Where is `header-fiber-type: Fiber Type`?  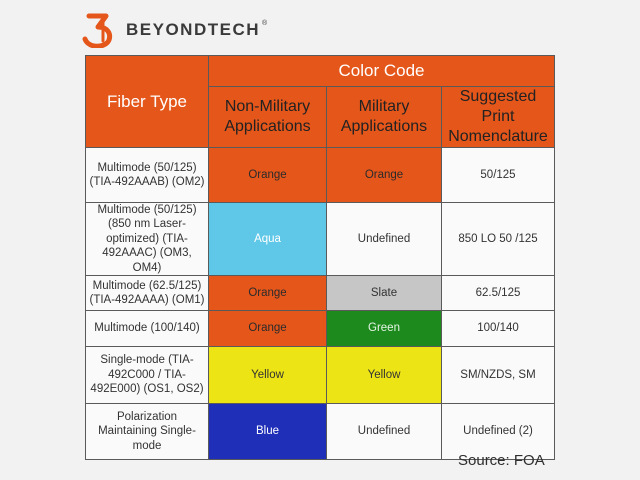 header-fiber-type: Fiber Type is located at coordinates (147, 101).